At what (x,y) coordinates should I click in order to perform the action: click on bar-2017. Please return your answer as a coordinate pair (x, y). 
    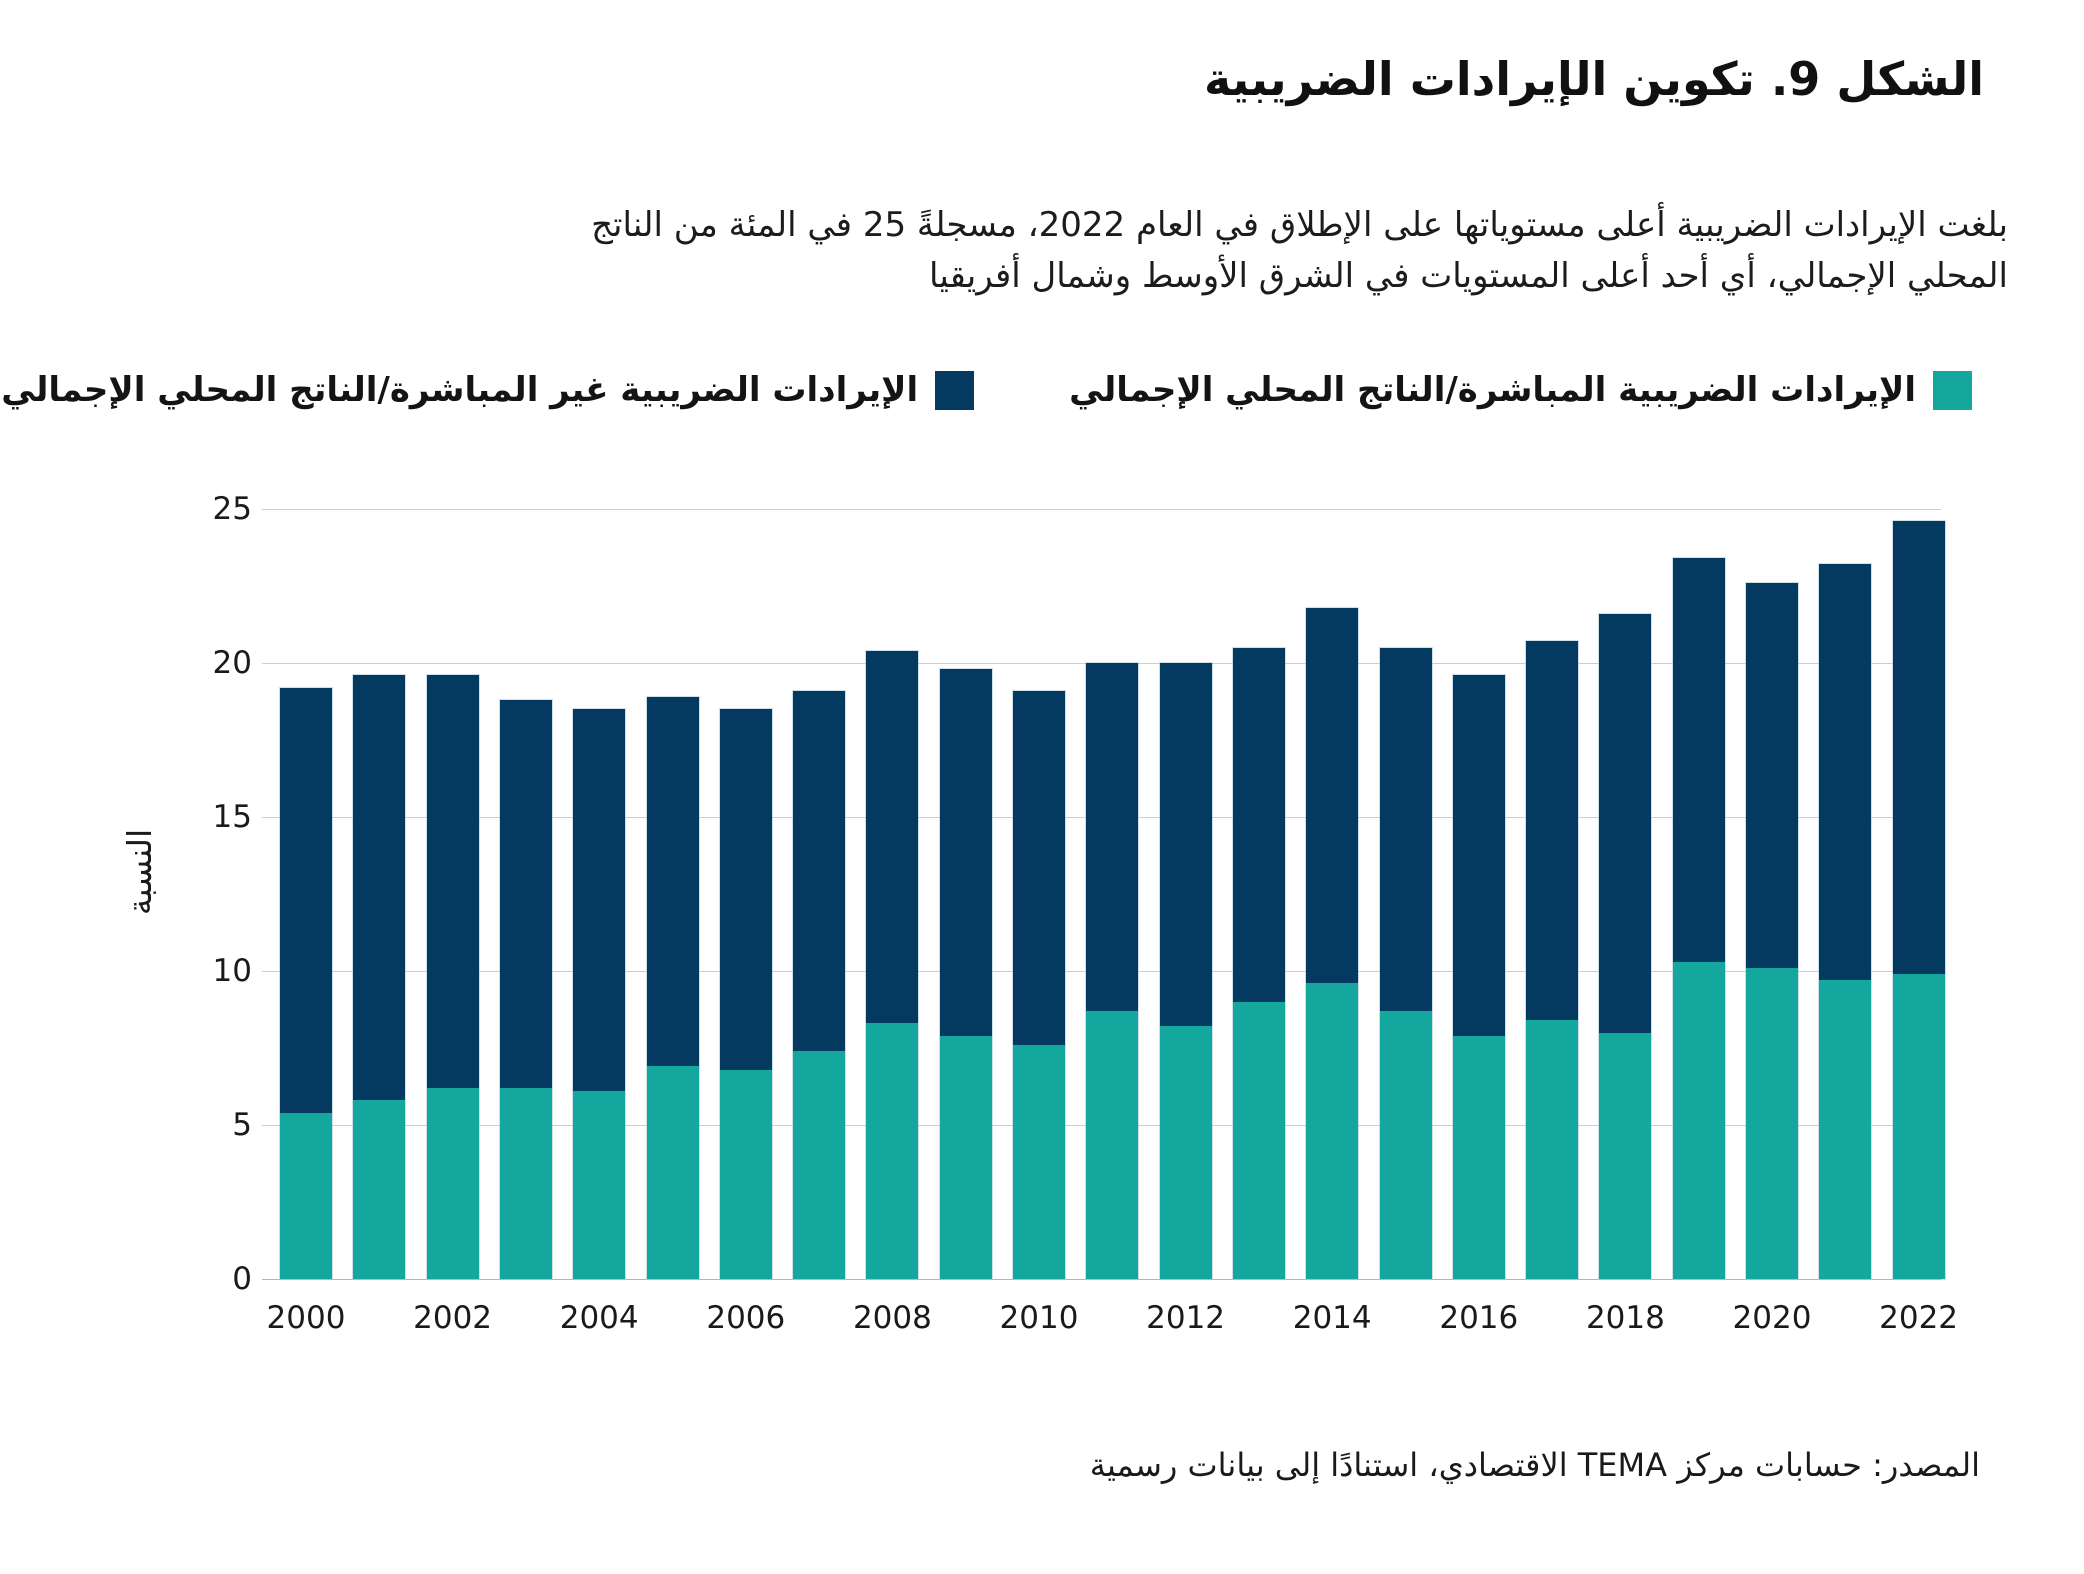
    Looking at the image, I should click on (1552, 960).